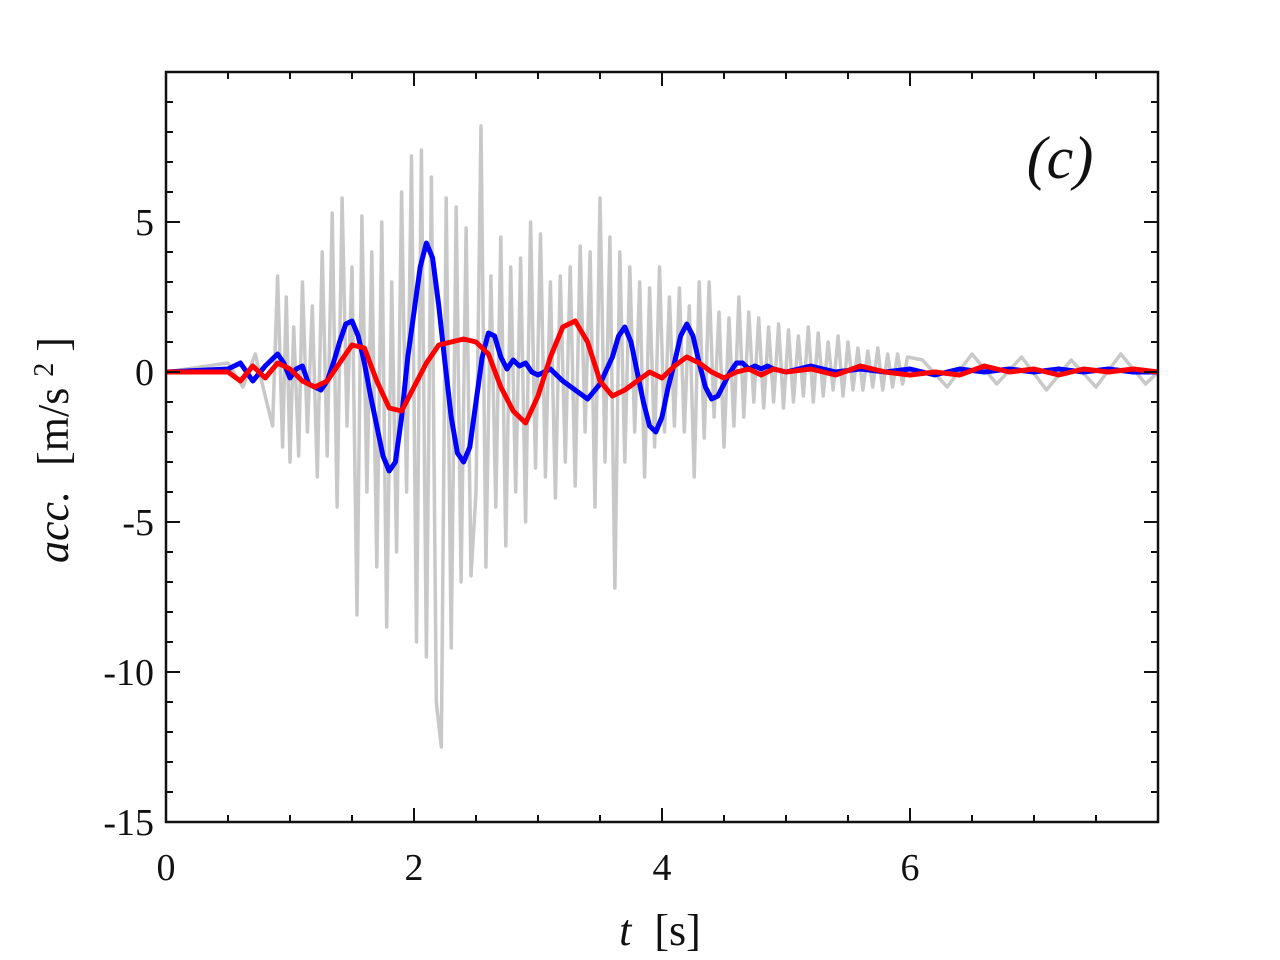  Describe the element at coordinates (677, 930) in the screenshot. I see `x-axis-unit: [s]` at that location.